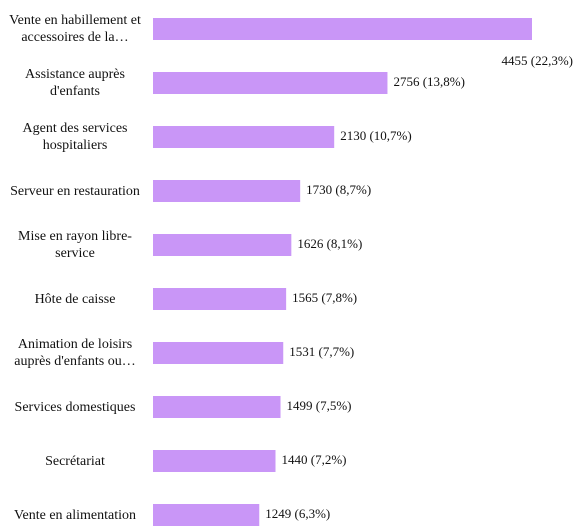  I want to click on category-label: Serveur en restauration, so click(75, 191).